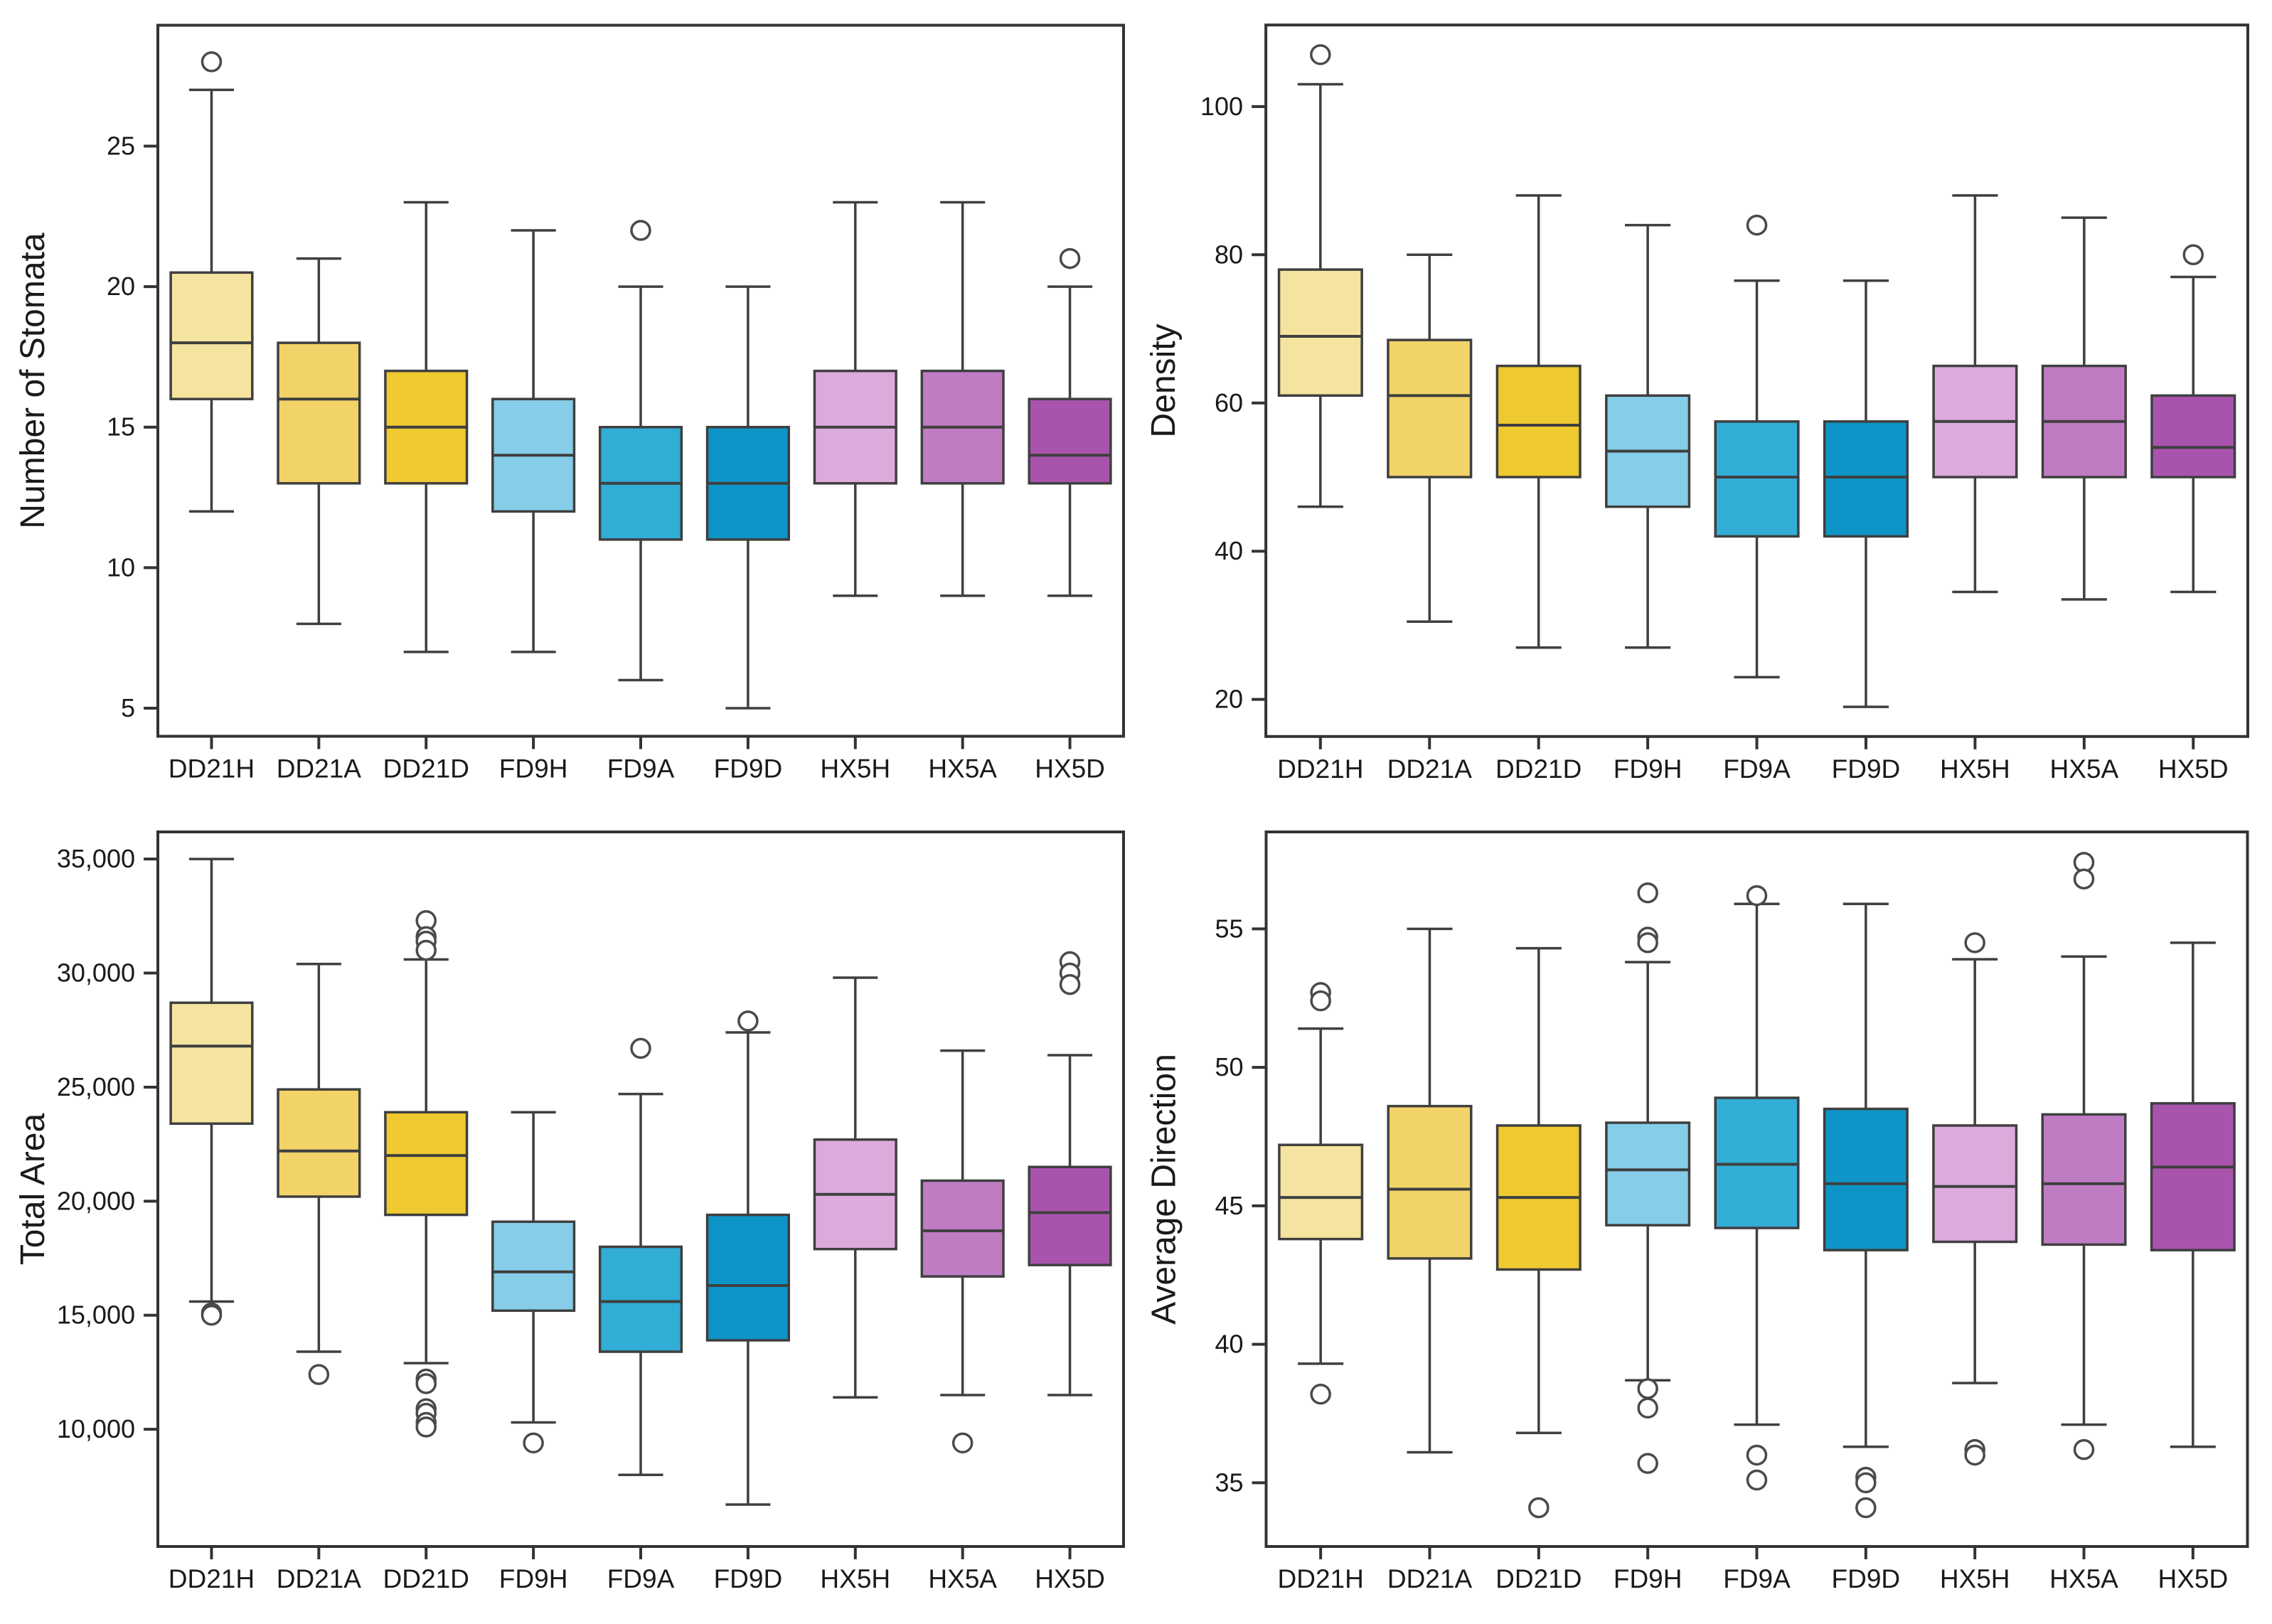  What do you see at coordinates (96, 1200) in the screenshot?
I see `y-tick-label: 20,000` at bounding box center [96, 1200].